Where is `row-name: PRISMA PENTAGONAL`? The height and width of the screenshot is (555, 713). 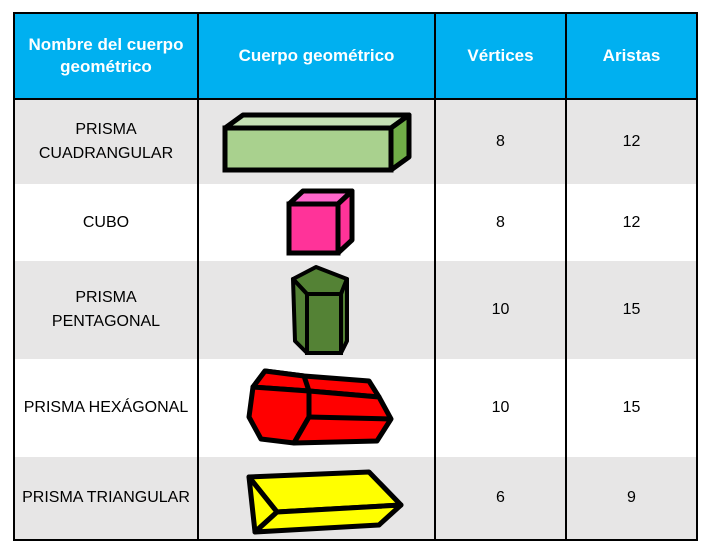 row-name: PRISMA PENTAGONAL is located at coordinates (106, 309).